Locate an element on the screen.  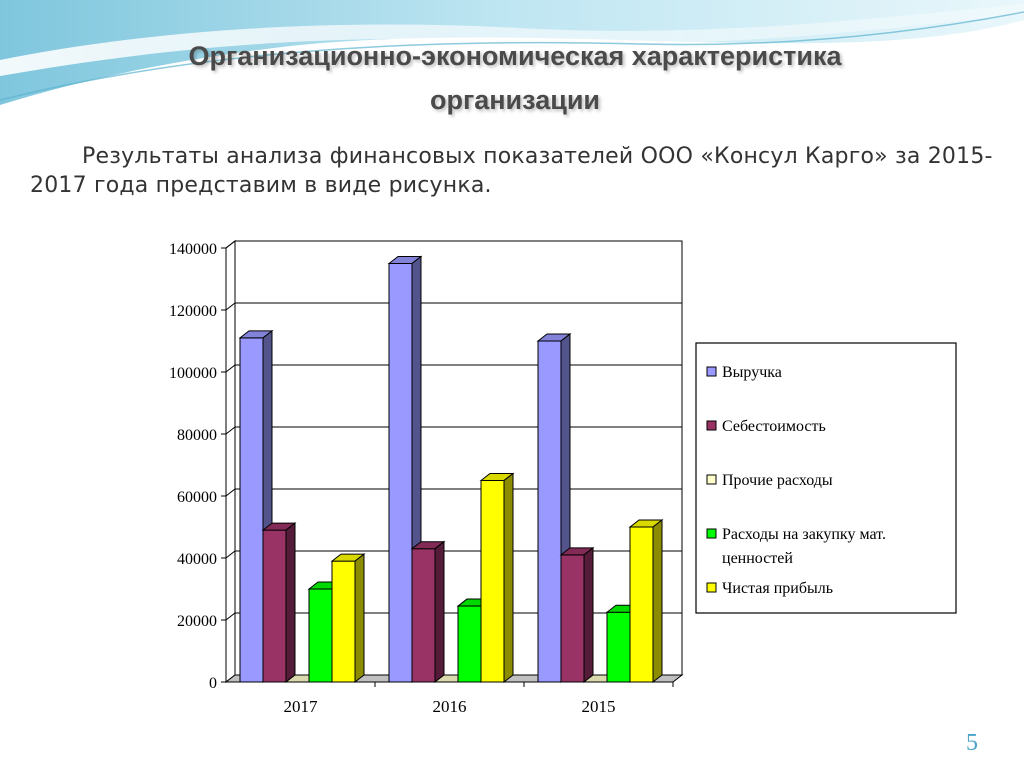
header-wave is located at coordinates (512, 52).